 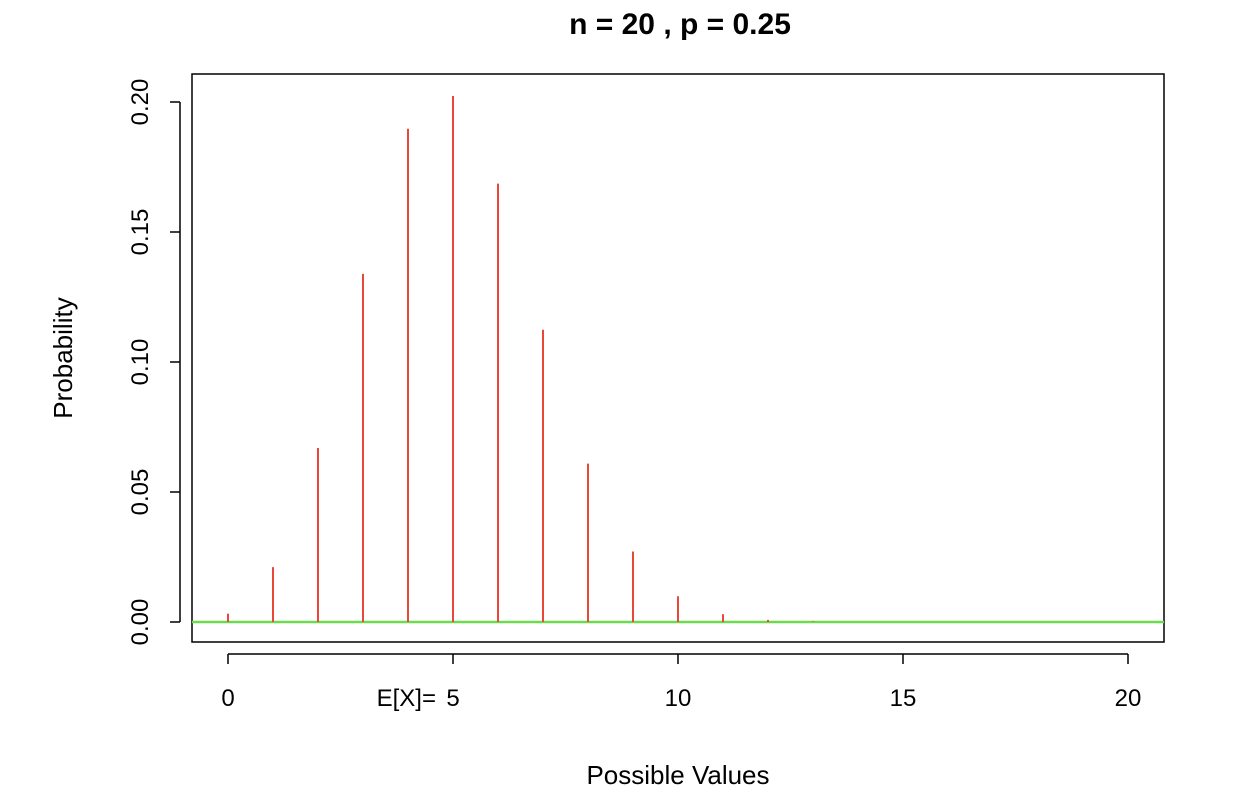 I want to click on y-tick-label: 0.05, so click(x=140, y=492).